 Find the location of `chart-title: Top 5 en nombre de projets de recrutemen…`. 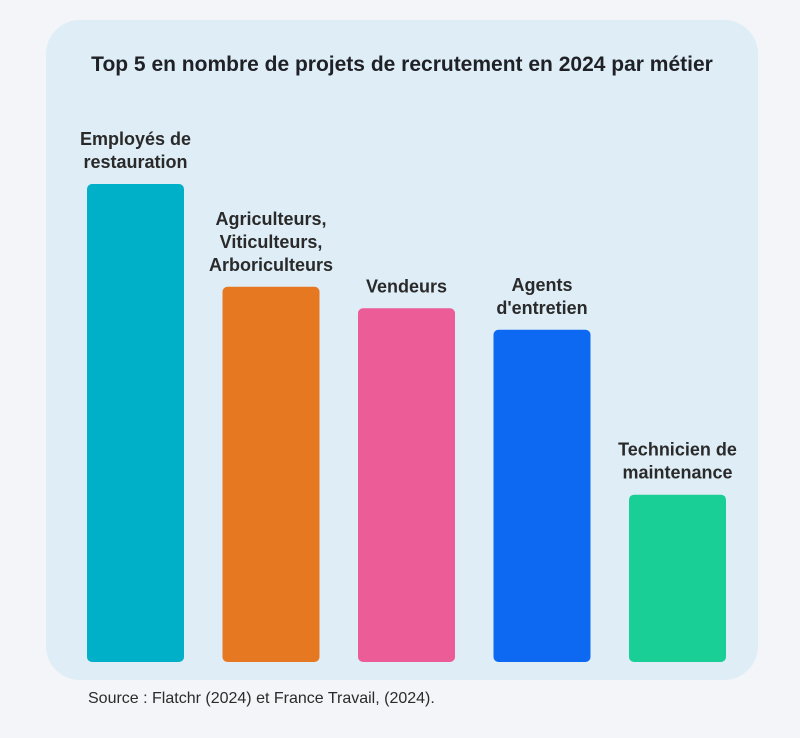

chart-title: Top 5 en nombre de projets de recrutemen… is located at coordinates (402, 64).